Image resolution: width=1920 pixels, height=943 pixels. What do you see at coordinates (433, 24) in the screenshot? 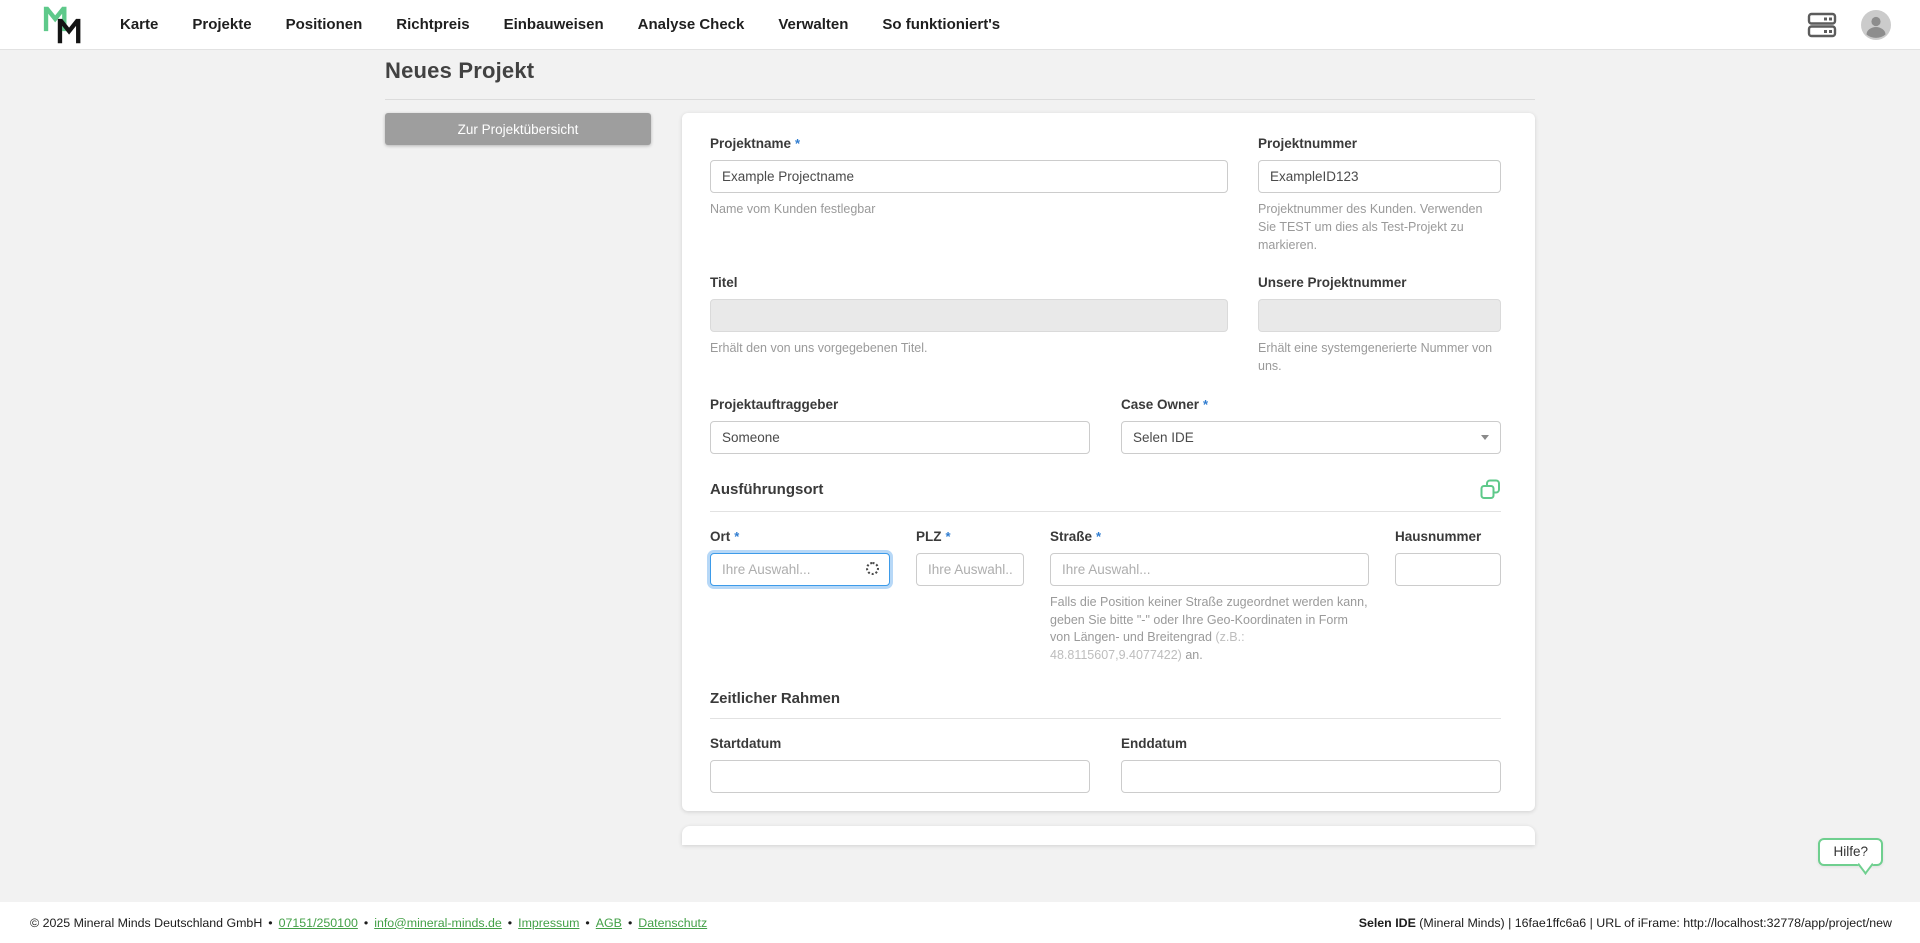
I see `nav-item-richtpreis: Richtpreis` at bounding box center [433, 24].